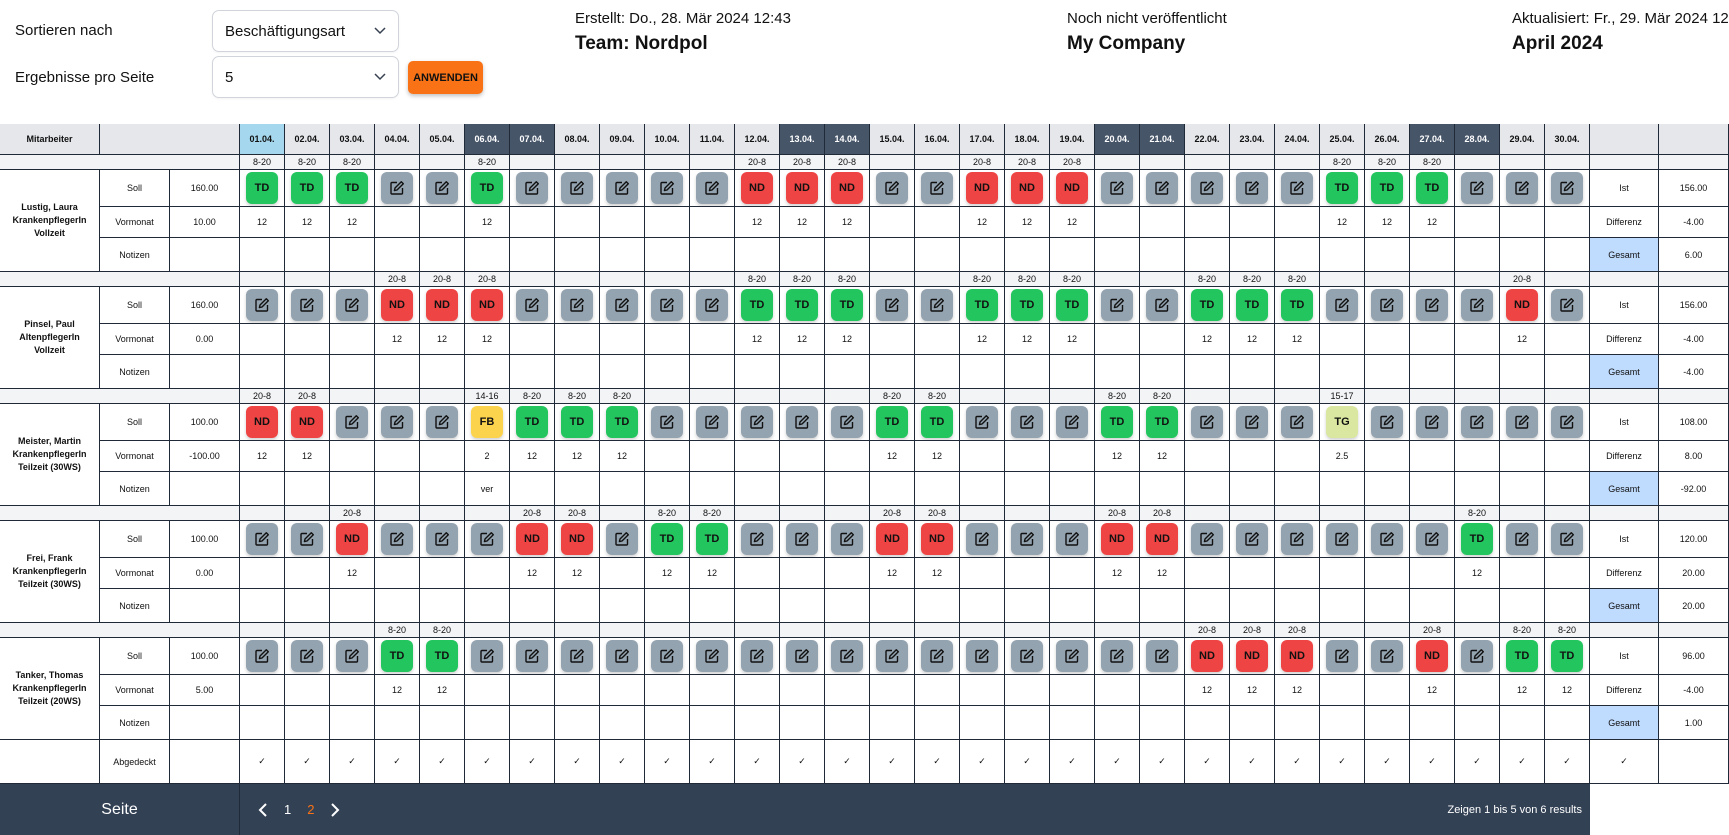  Describe the element at coordinates (1342, 422) in the screenshot. I see `shift-badge: TG` at that location.